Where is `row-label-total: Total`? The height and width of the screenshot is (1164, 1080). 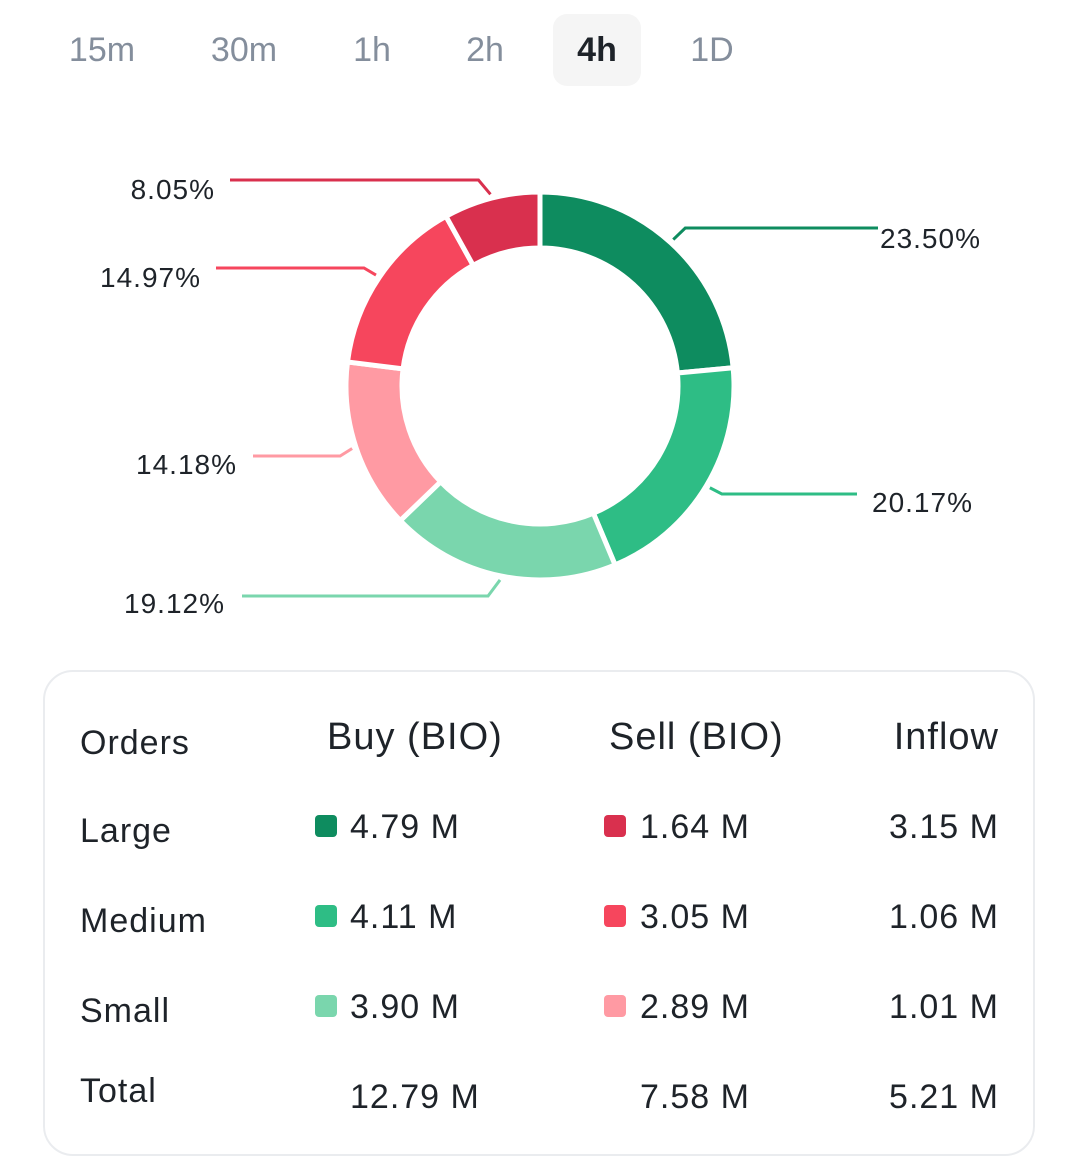
row-label-total: Total is located at coordinates (118, 1091).